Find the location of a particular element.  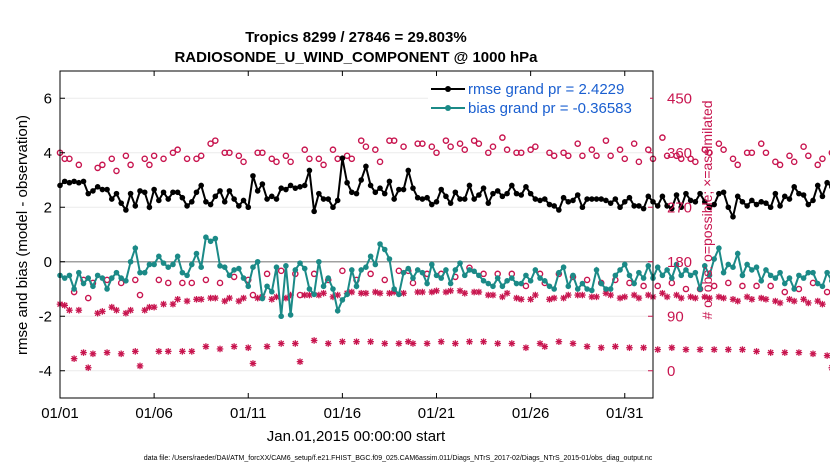

x-axis-label: Jan.01,2015 00:00:00 start is located at coordinates (356, 436).